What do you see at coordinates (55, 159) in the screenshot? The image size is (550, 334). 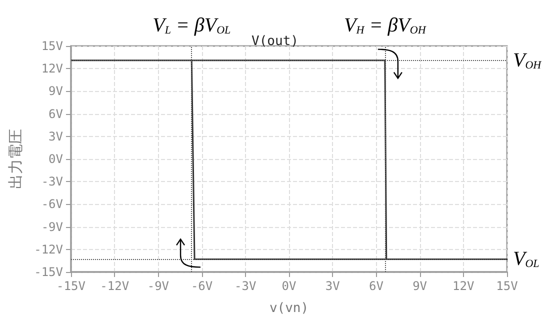 I see `y-tick-label: 0V` at bounding box center [55, 159].